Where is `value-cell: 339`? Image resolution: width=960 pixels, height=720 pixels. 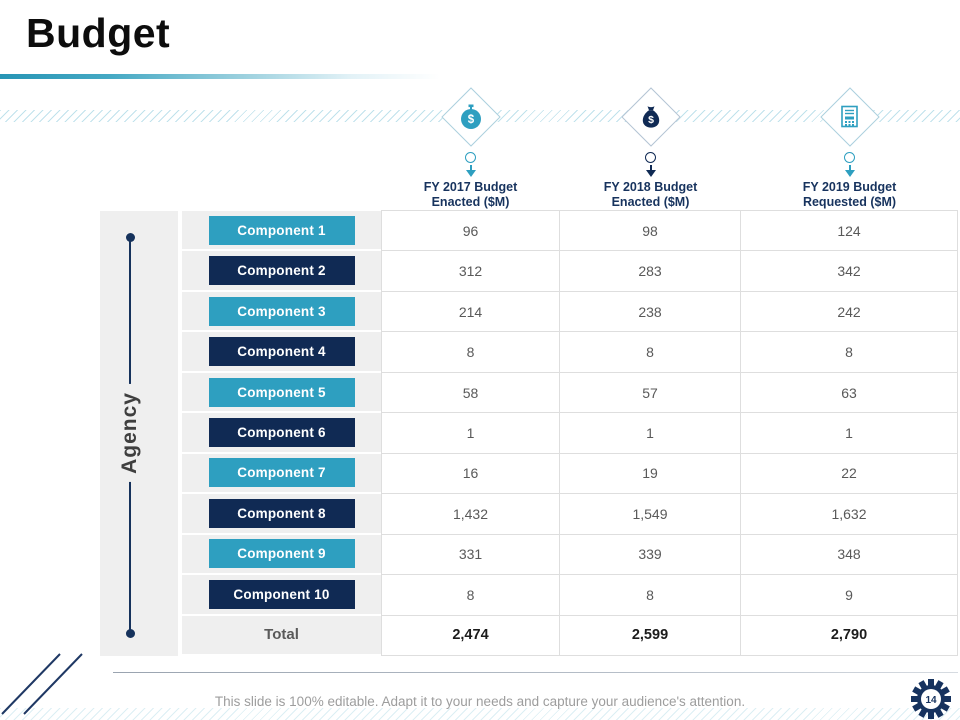 value-cell: 339 is located at coordinates (650, 555).